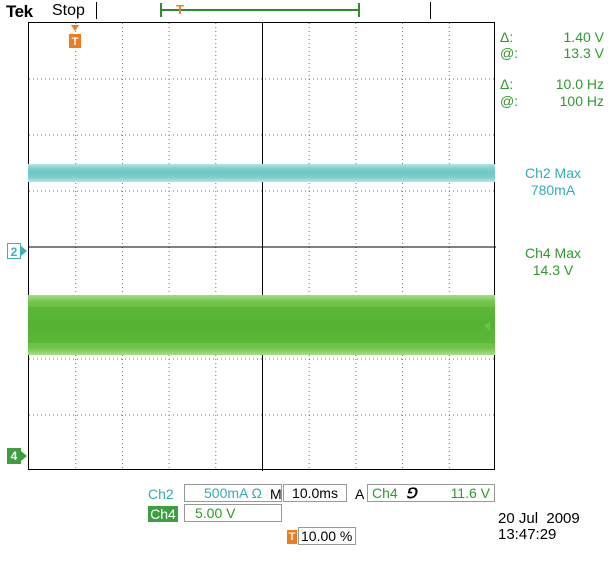  I want to click on timebase: 10.0ms, so click(315, 493).